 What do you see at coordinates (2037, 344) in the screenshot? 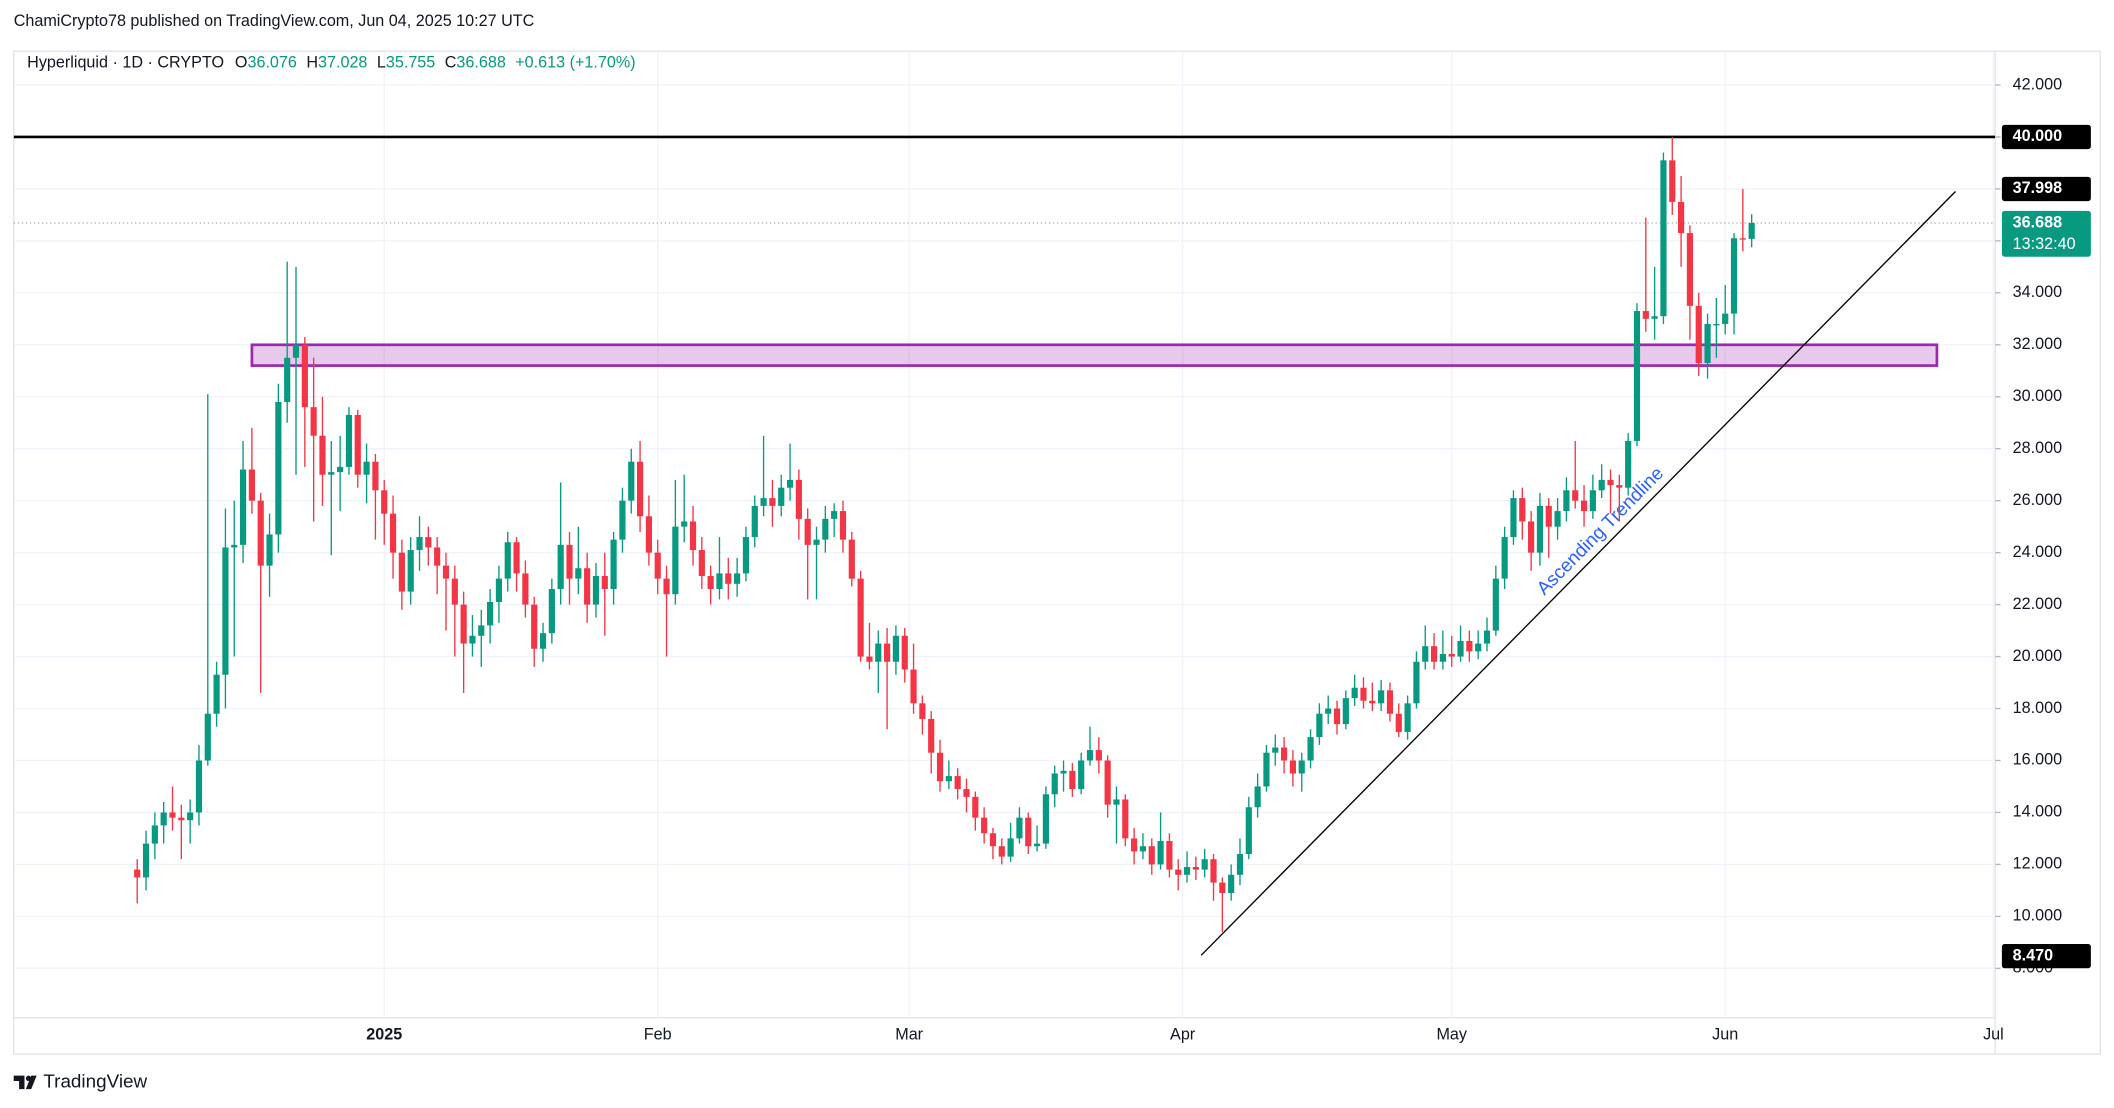
I see `y-tick-label: 32.000` at bounding box center [2037, 344].